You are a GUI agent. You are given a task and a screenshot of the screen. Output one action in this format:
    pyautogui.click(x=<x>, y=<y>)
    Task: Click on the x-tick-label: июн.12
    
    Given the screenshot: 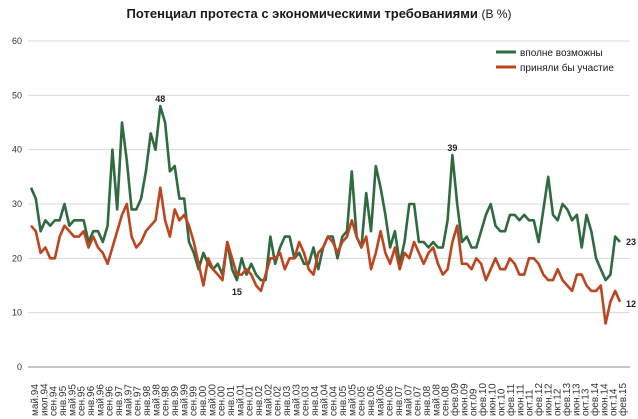 What is the action you would take?
    pyautogui.click(x=548, y=399)
    